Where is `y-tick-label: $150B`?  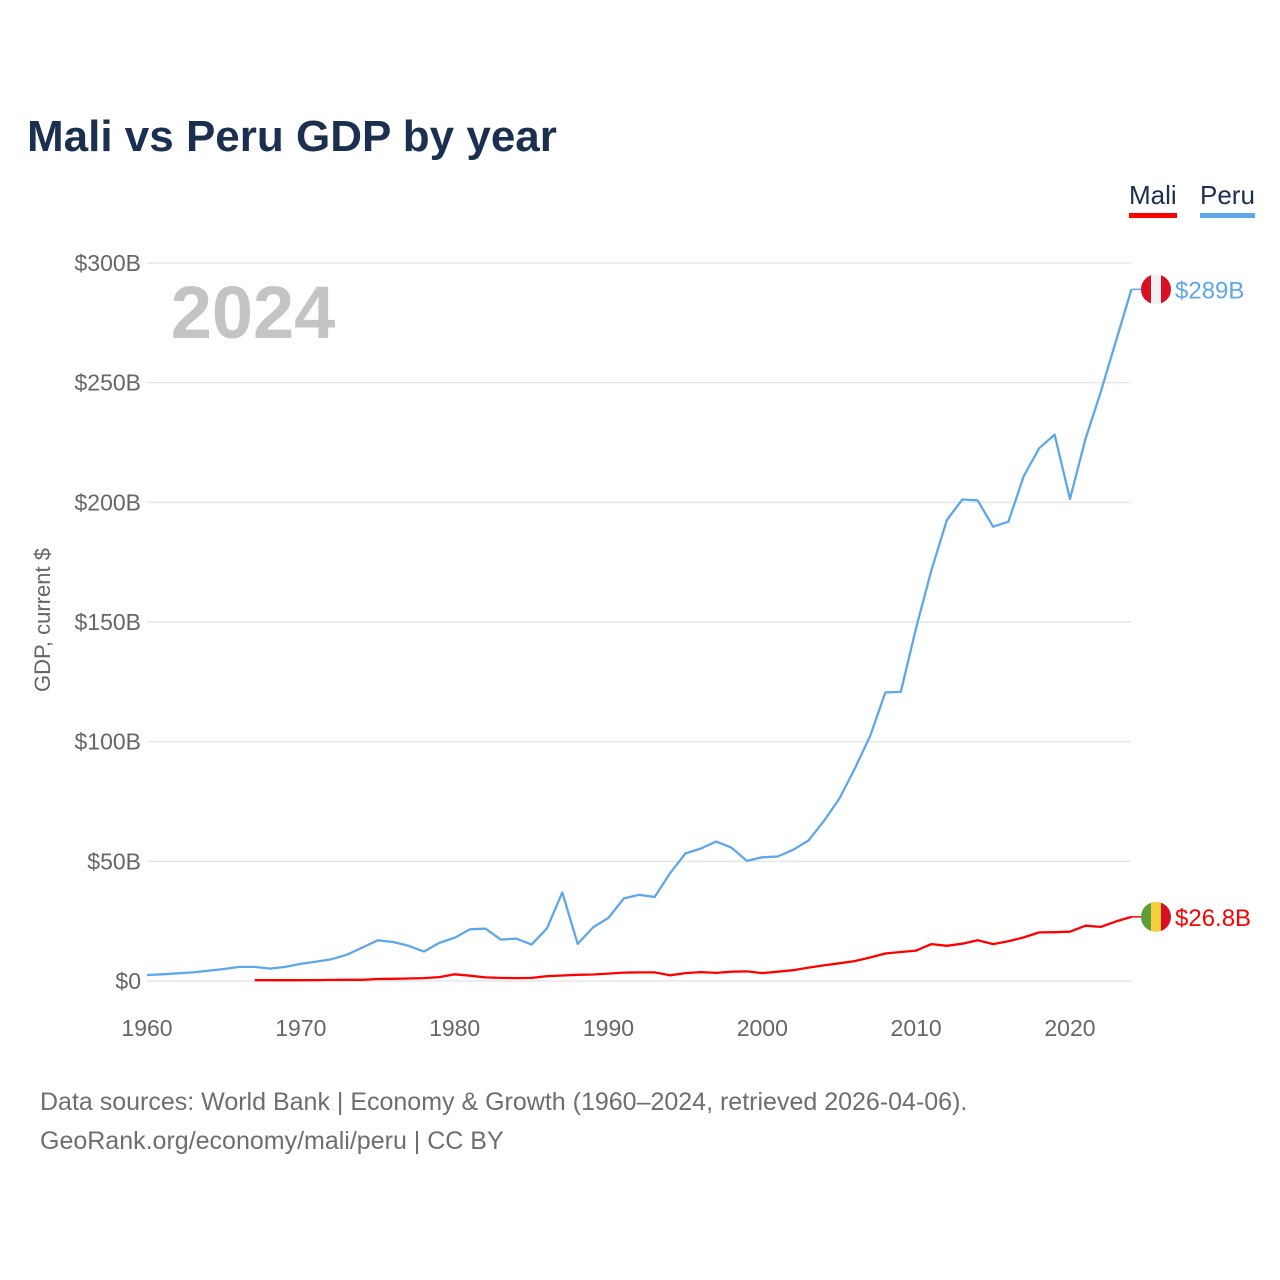 y-tick-label: $150B is located at coordinates (107, 622).